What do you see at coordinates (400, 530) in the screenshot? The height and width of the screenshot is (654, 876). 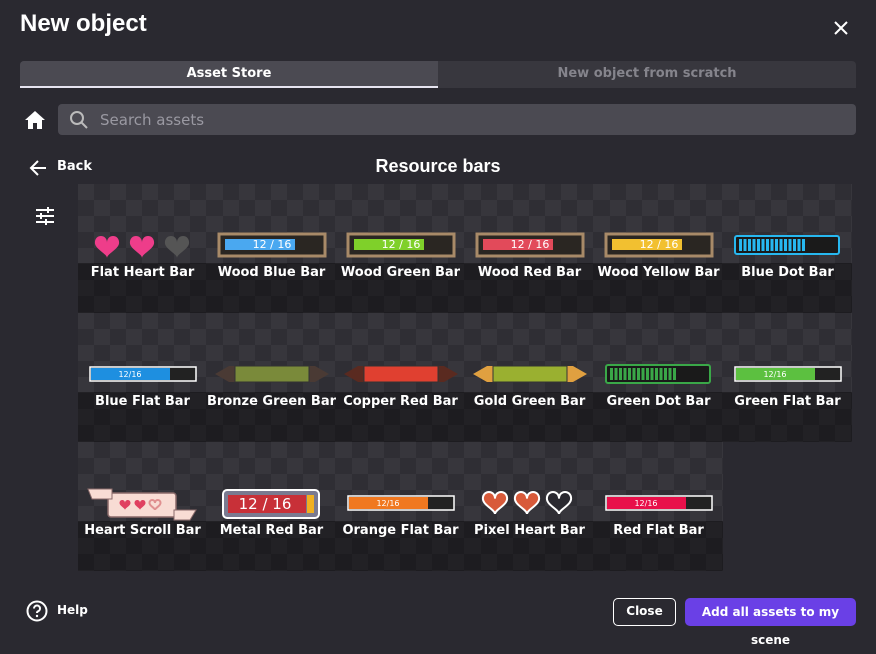 I see `asset-name: Orange Flat Bar` at bounding box center [400, 530].